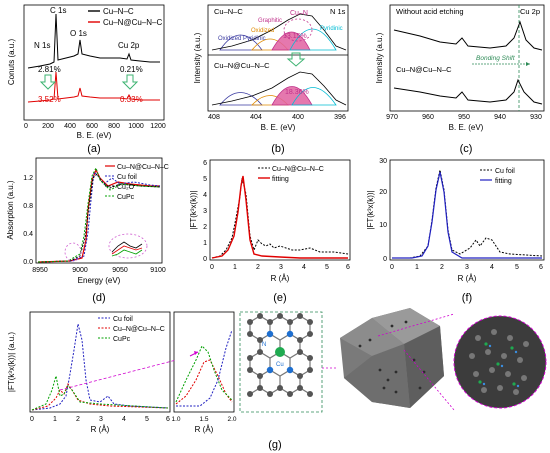 This screenshot has height=453, width=550. I want to click on ytick-d-2: 0.8, so click(28, 206).